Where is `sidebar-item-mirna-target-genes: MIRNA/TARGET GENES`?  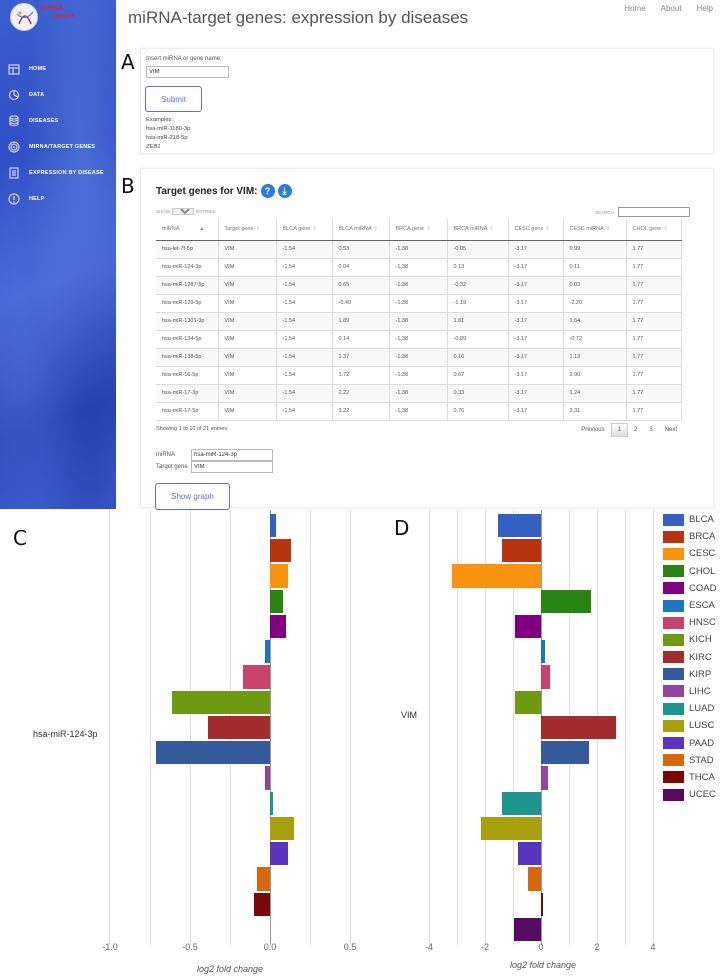
sidebar-item-mirna-target-genes: MIRNA/TARGET GENES is located at coordinates (58, 147).